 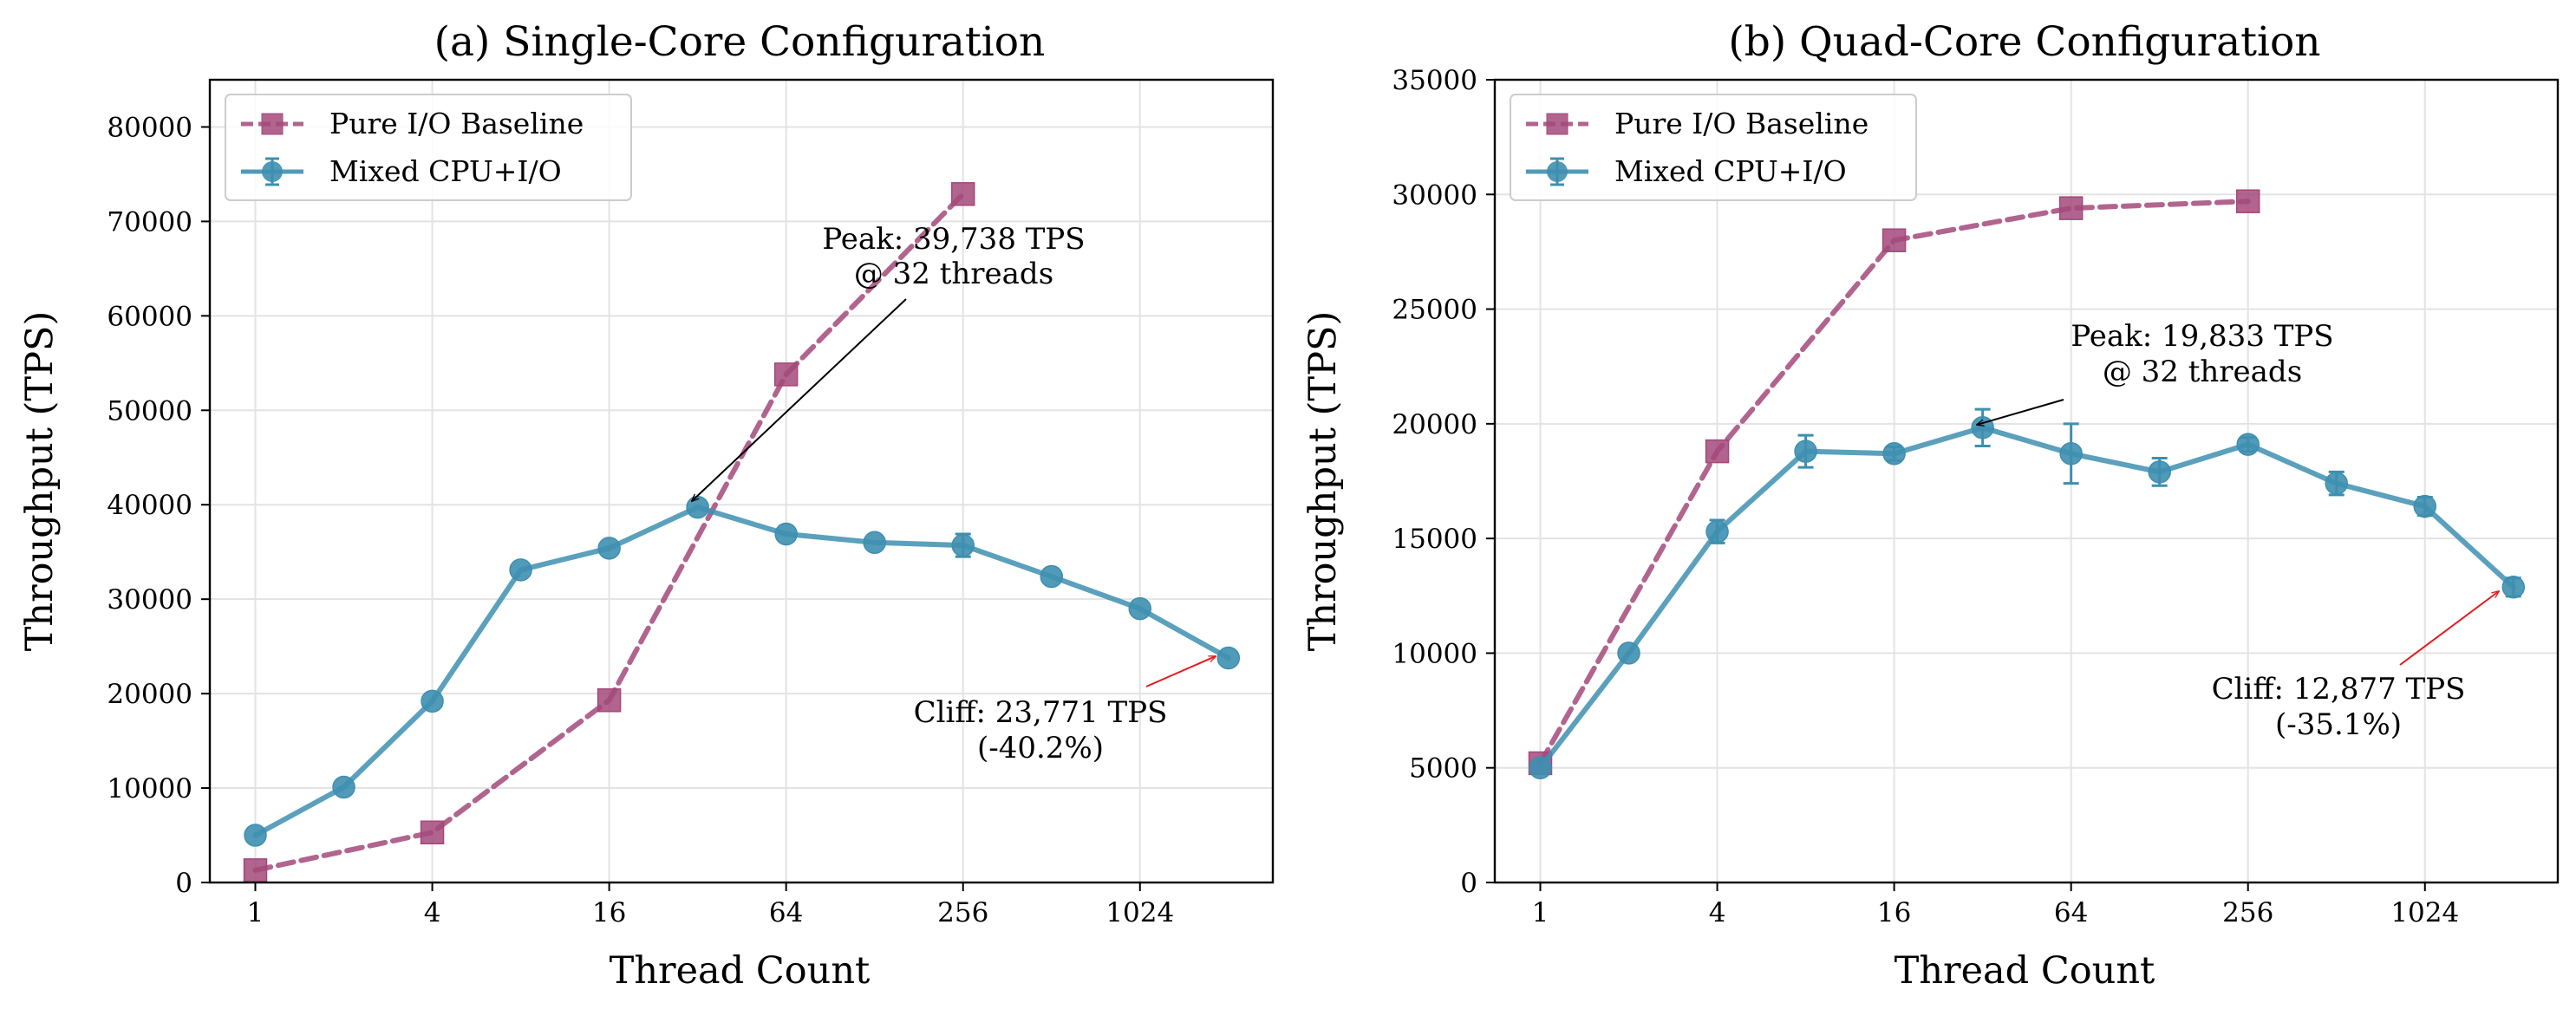 What do you see at coordinates (954, 239) in the screenshot?
I see `peak-annotation-line-1: Peak: 39,738 TPS` at bounding box center [954, 239].